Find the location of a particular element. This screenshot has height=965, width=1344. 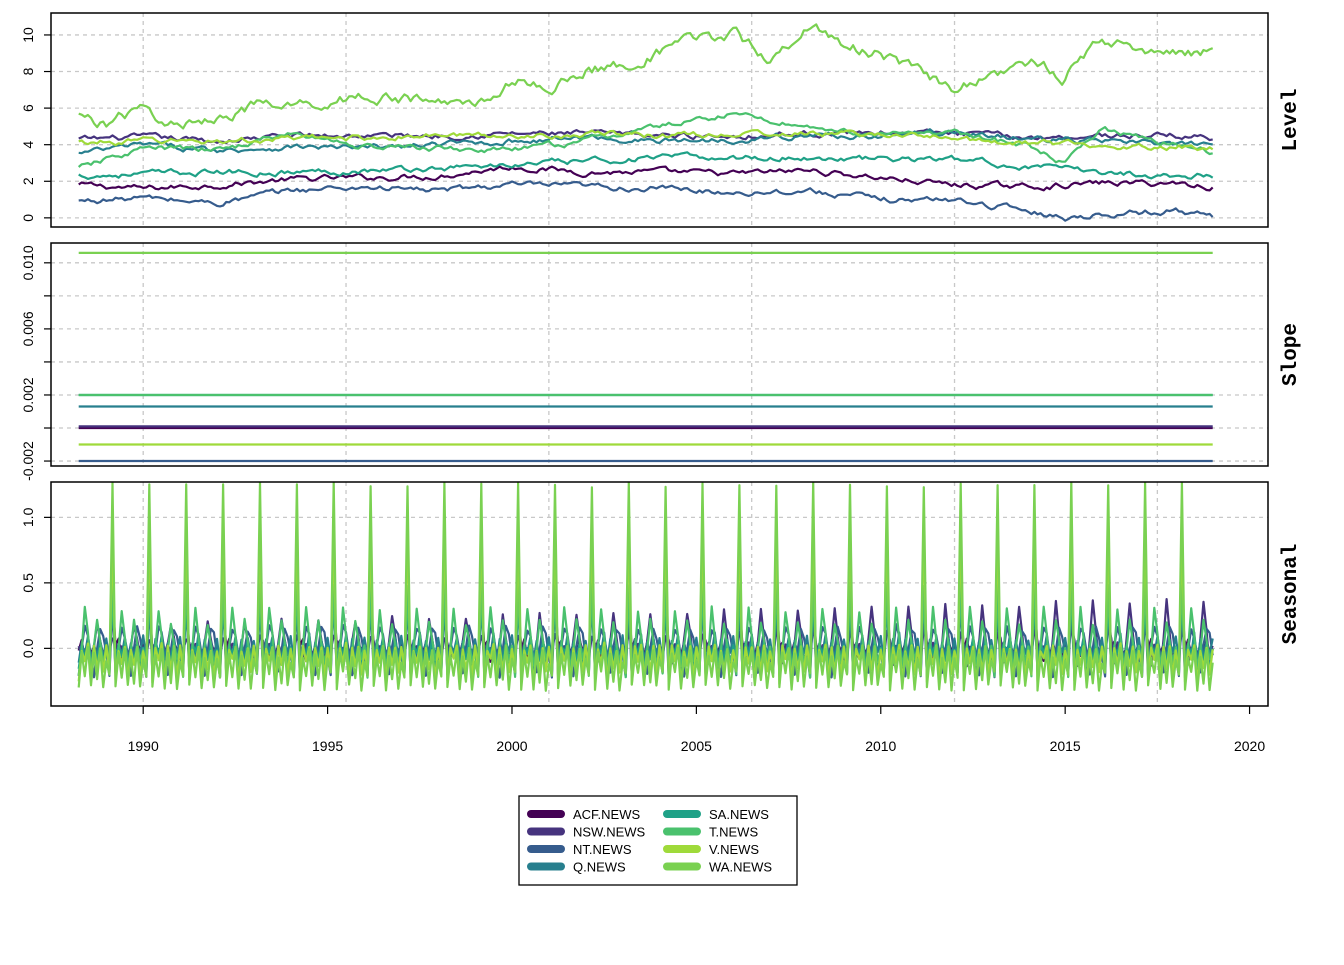

x-tick-label: 2010 is located at coordinates (880, 746).